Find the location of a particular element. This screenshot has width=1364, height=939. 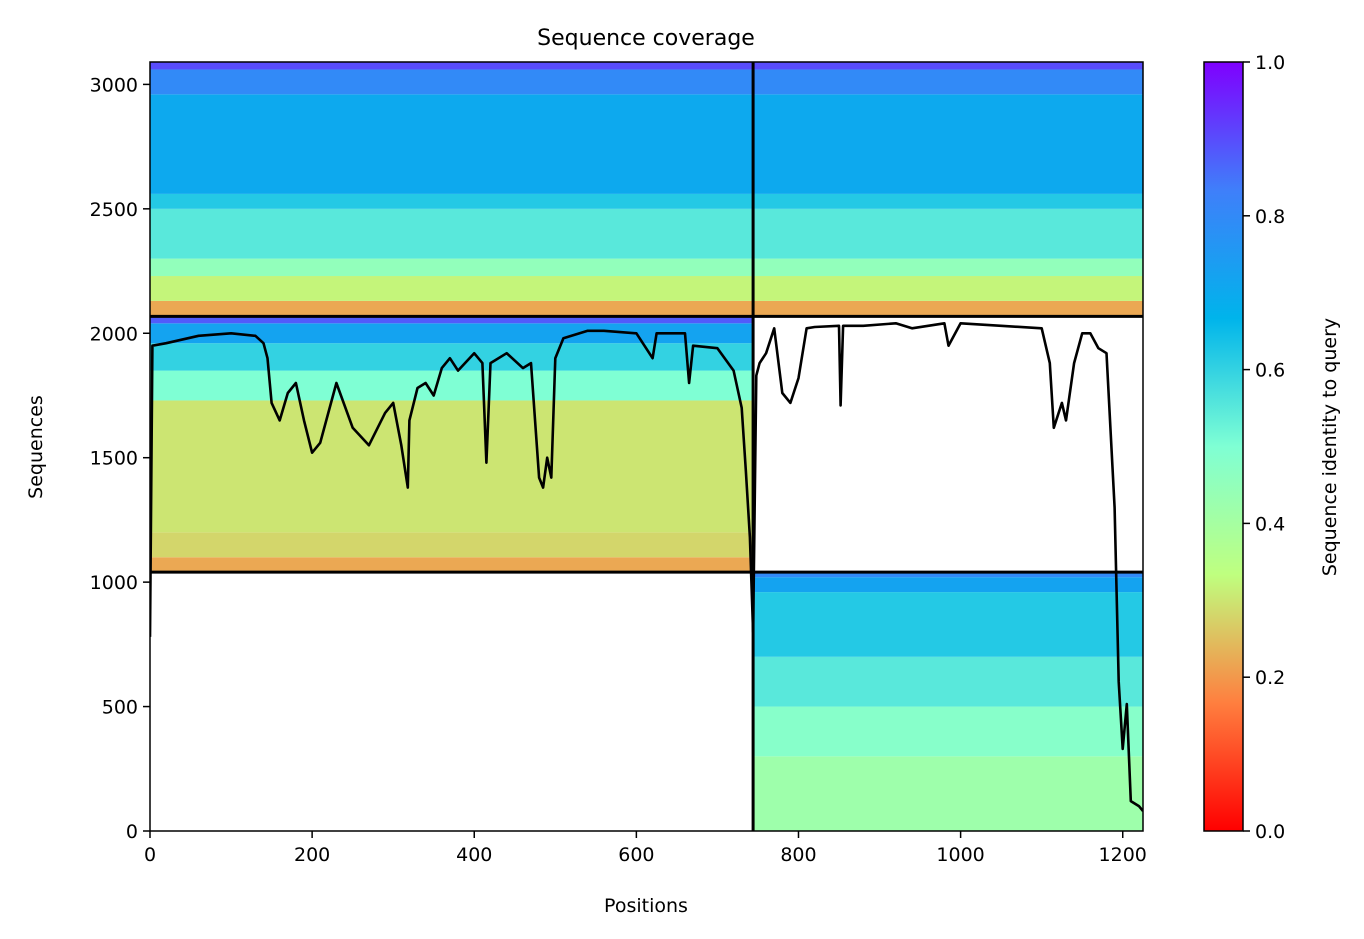

x-tick-label: 400 is located at coordinates (474, 855).